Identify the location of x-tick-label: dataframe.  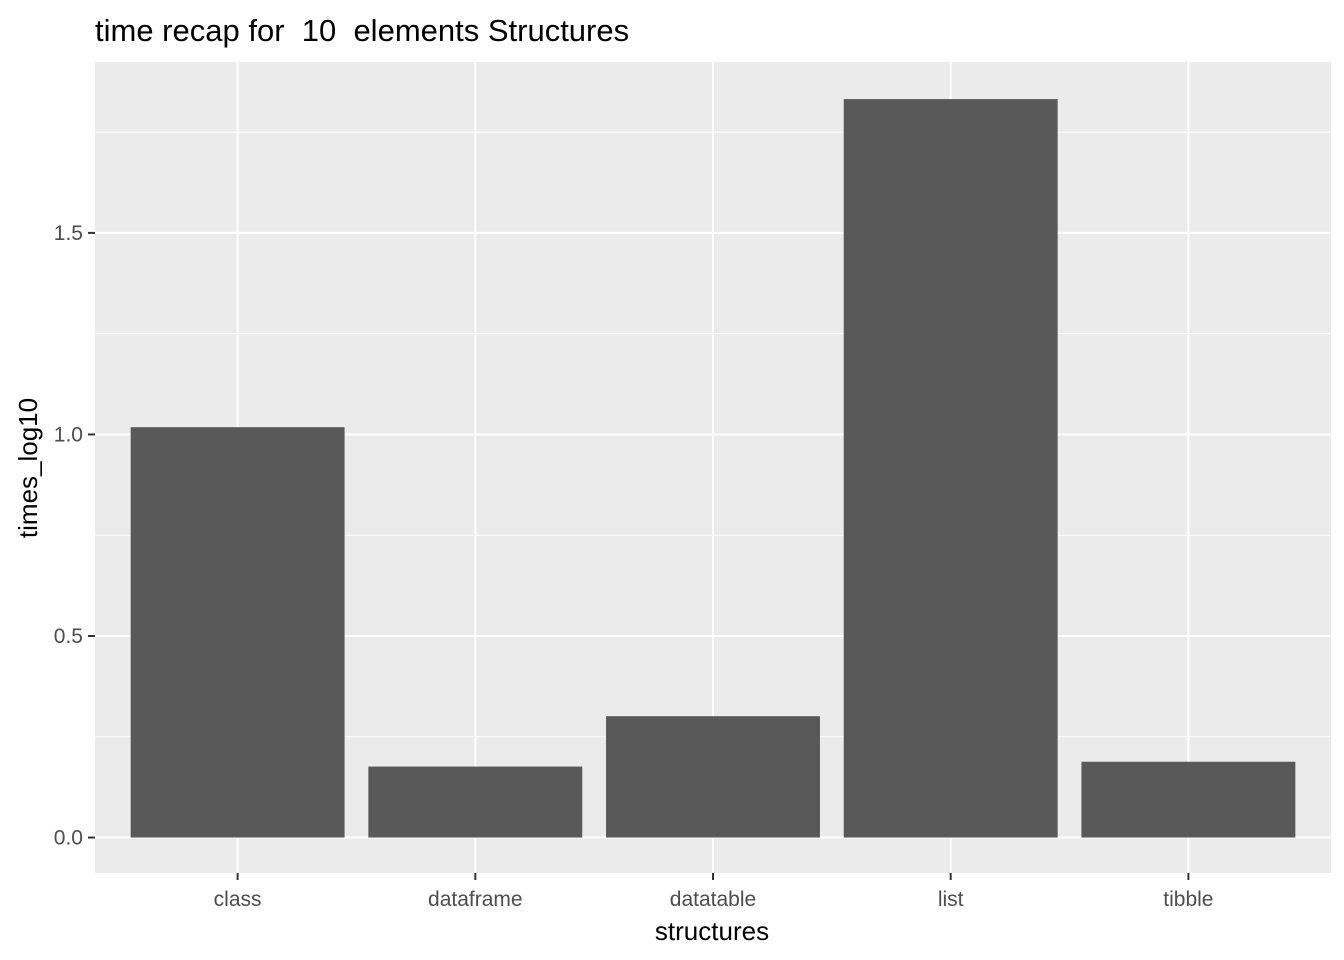
(475, 899).